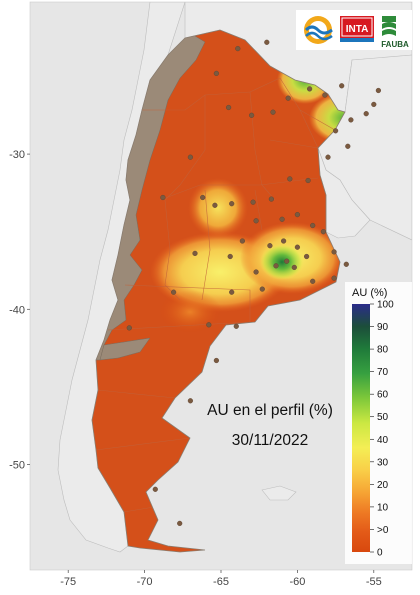 The image size is (420, 595). Describe the element at coordinates (270, 410) in the screenshot. I see `map-title: AU en el perfil (%)` at that location.